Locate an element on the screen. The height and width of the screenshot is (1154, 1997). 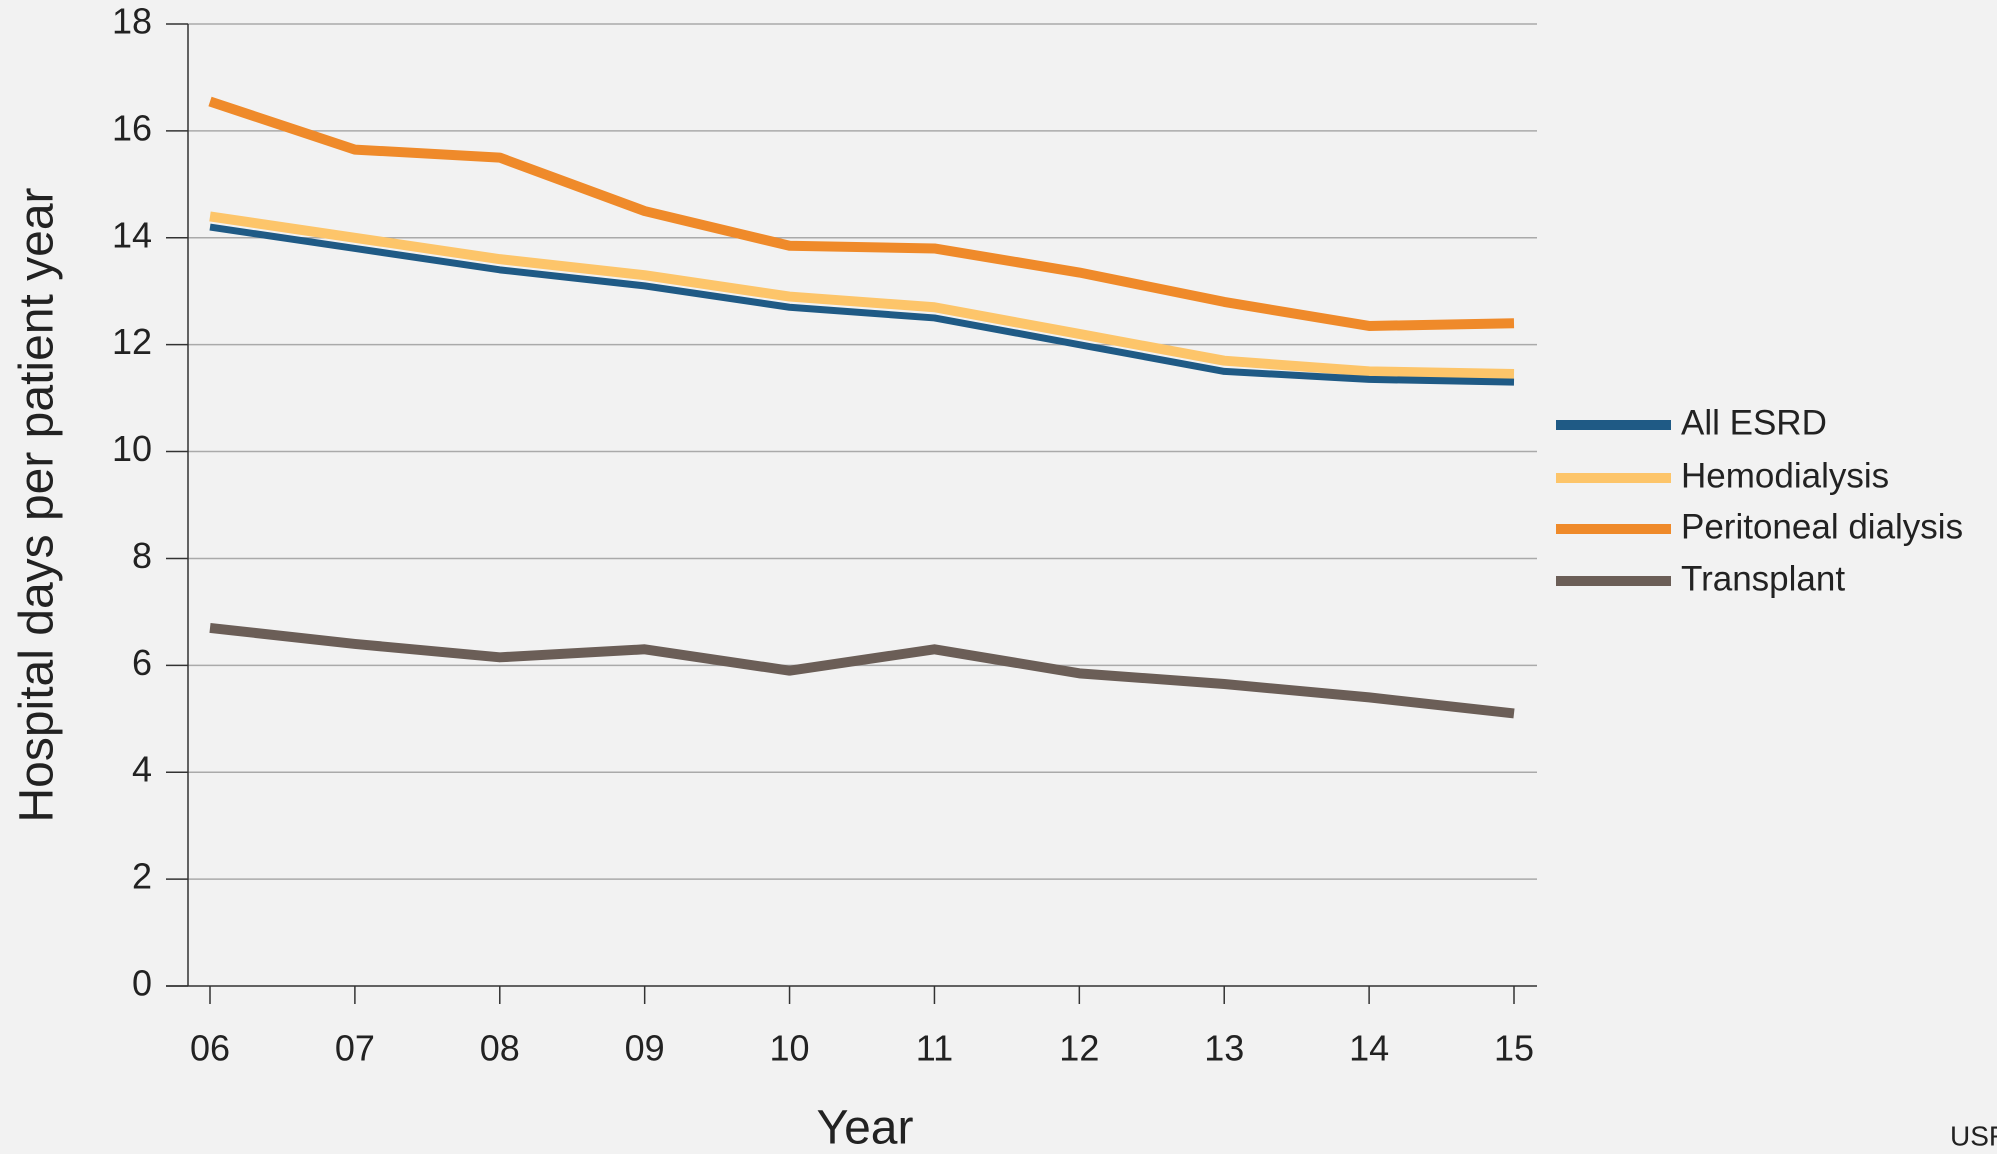
x-tick-label: 13 is located at coordinates (1224, 1048).